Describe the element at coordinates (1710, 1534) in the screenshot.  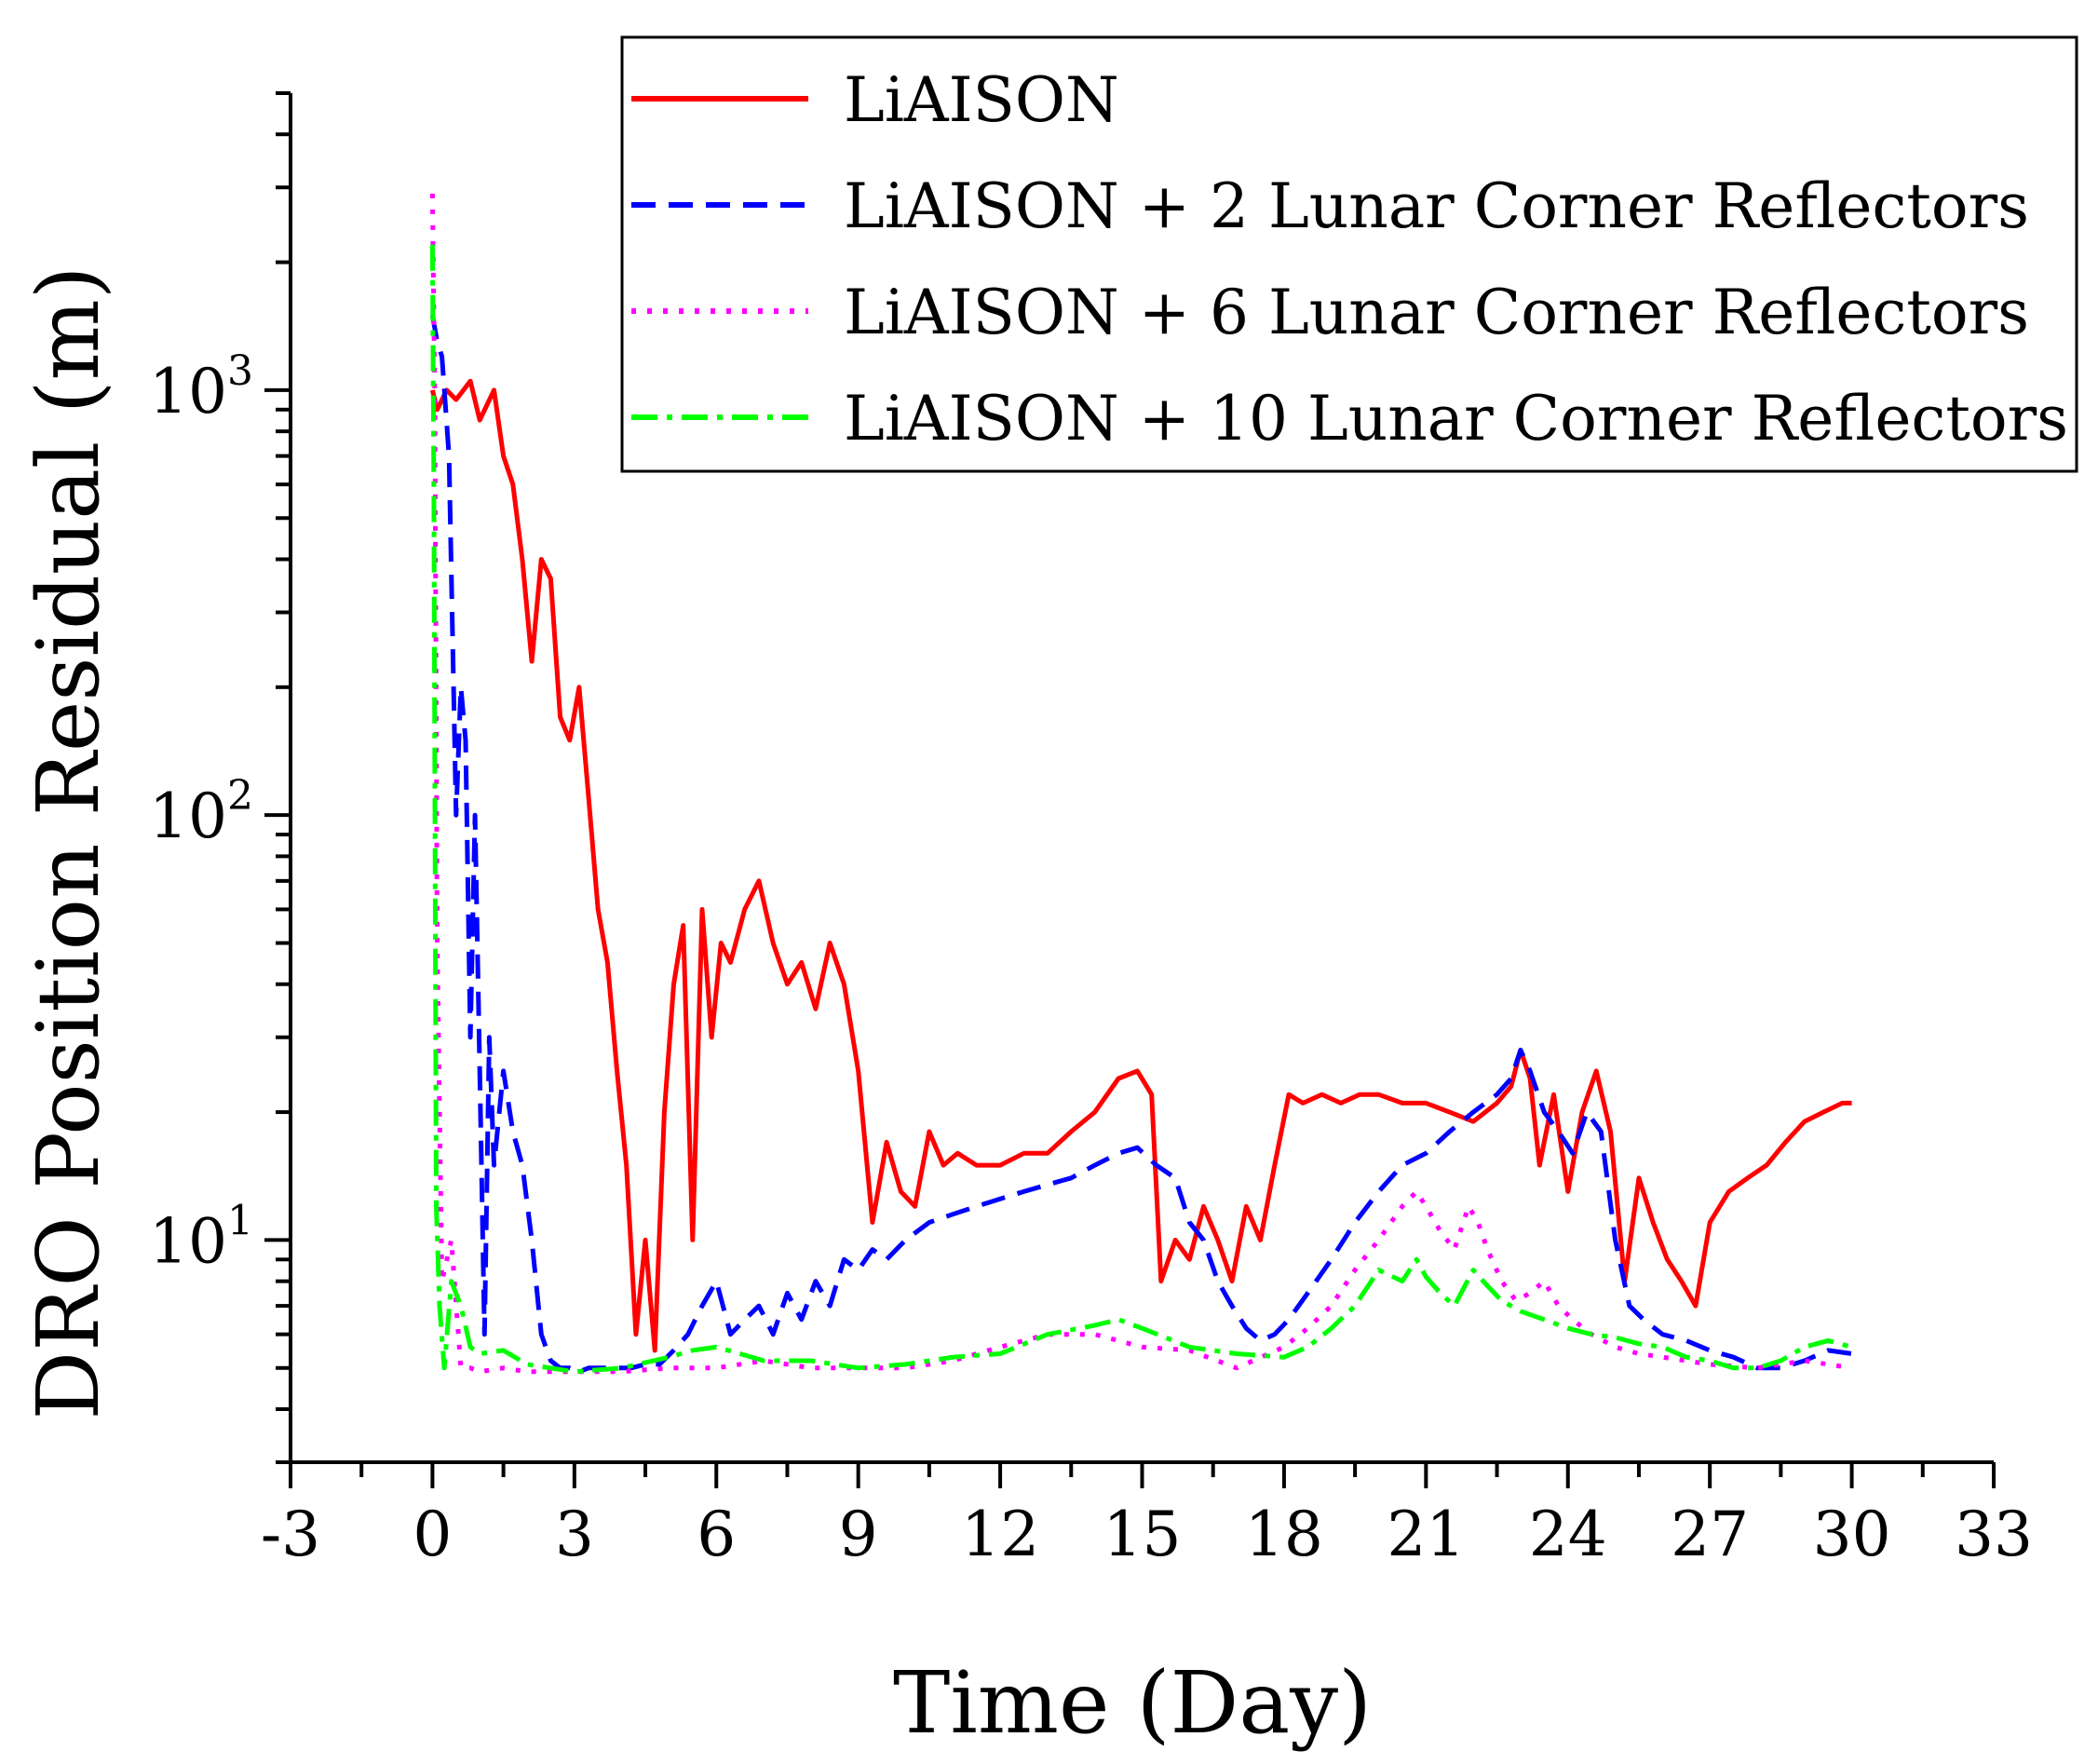
I see `x-tick-label: 27` at that location.